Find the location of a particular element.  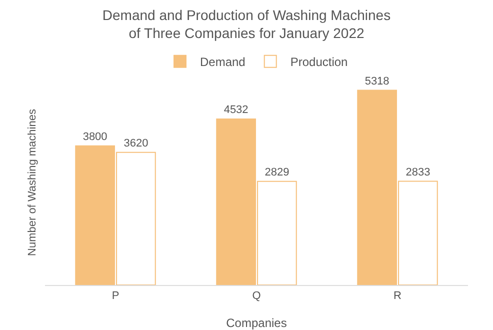

legend-label: Demand is located at coordinates (223, 62).